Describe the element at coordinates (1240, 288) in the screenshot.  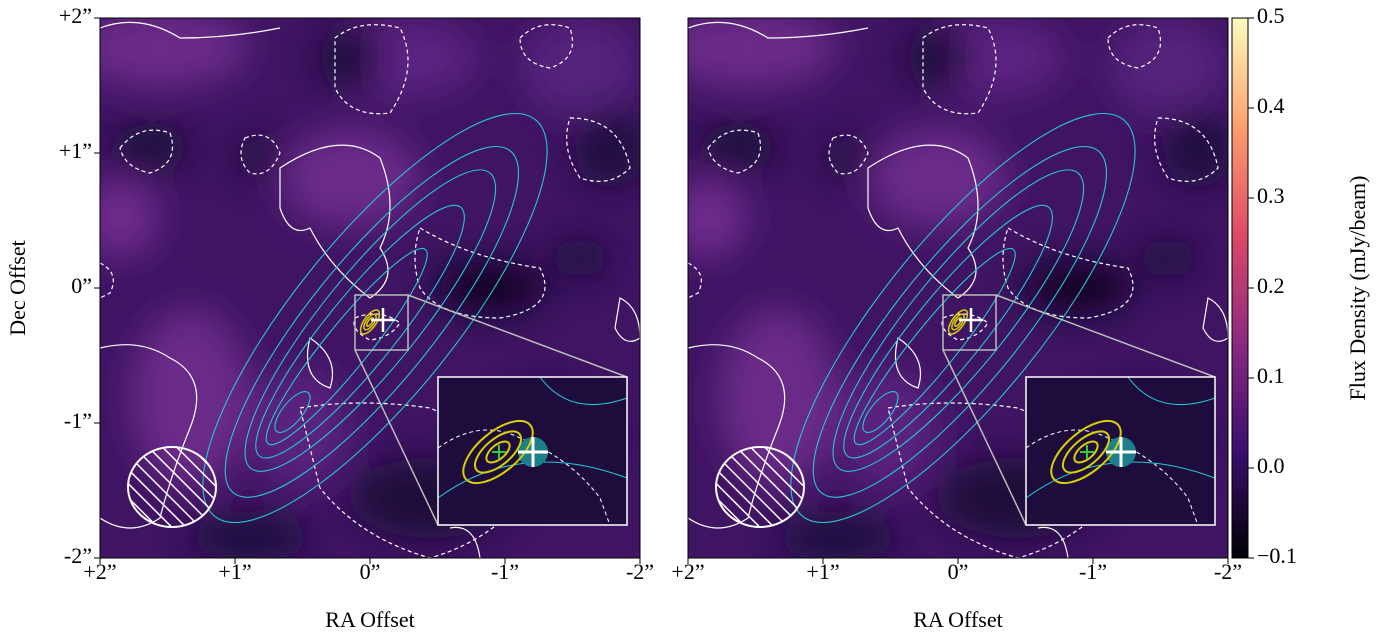
I see `colorbar` at that location.